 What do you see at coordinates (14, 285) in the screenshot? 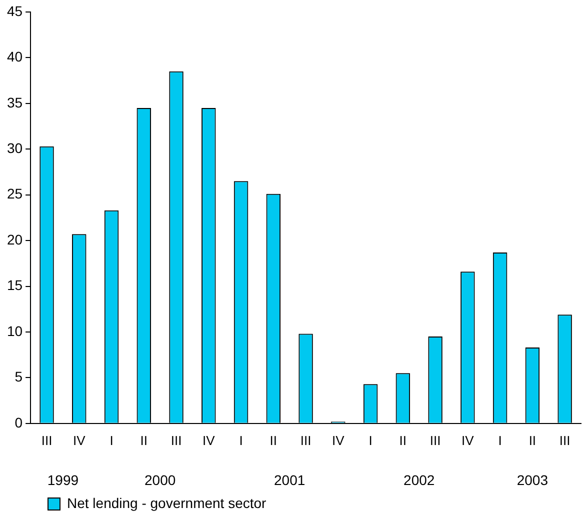
I see `y-tick-label: 15` at bounding box center [14, 285].